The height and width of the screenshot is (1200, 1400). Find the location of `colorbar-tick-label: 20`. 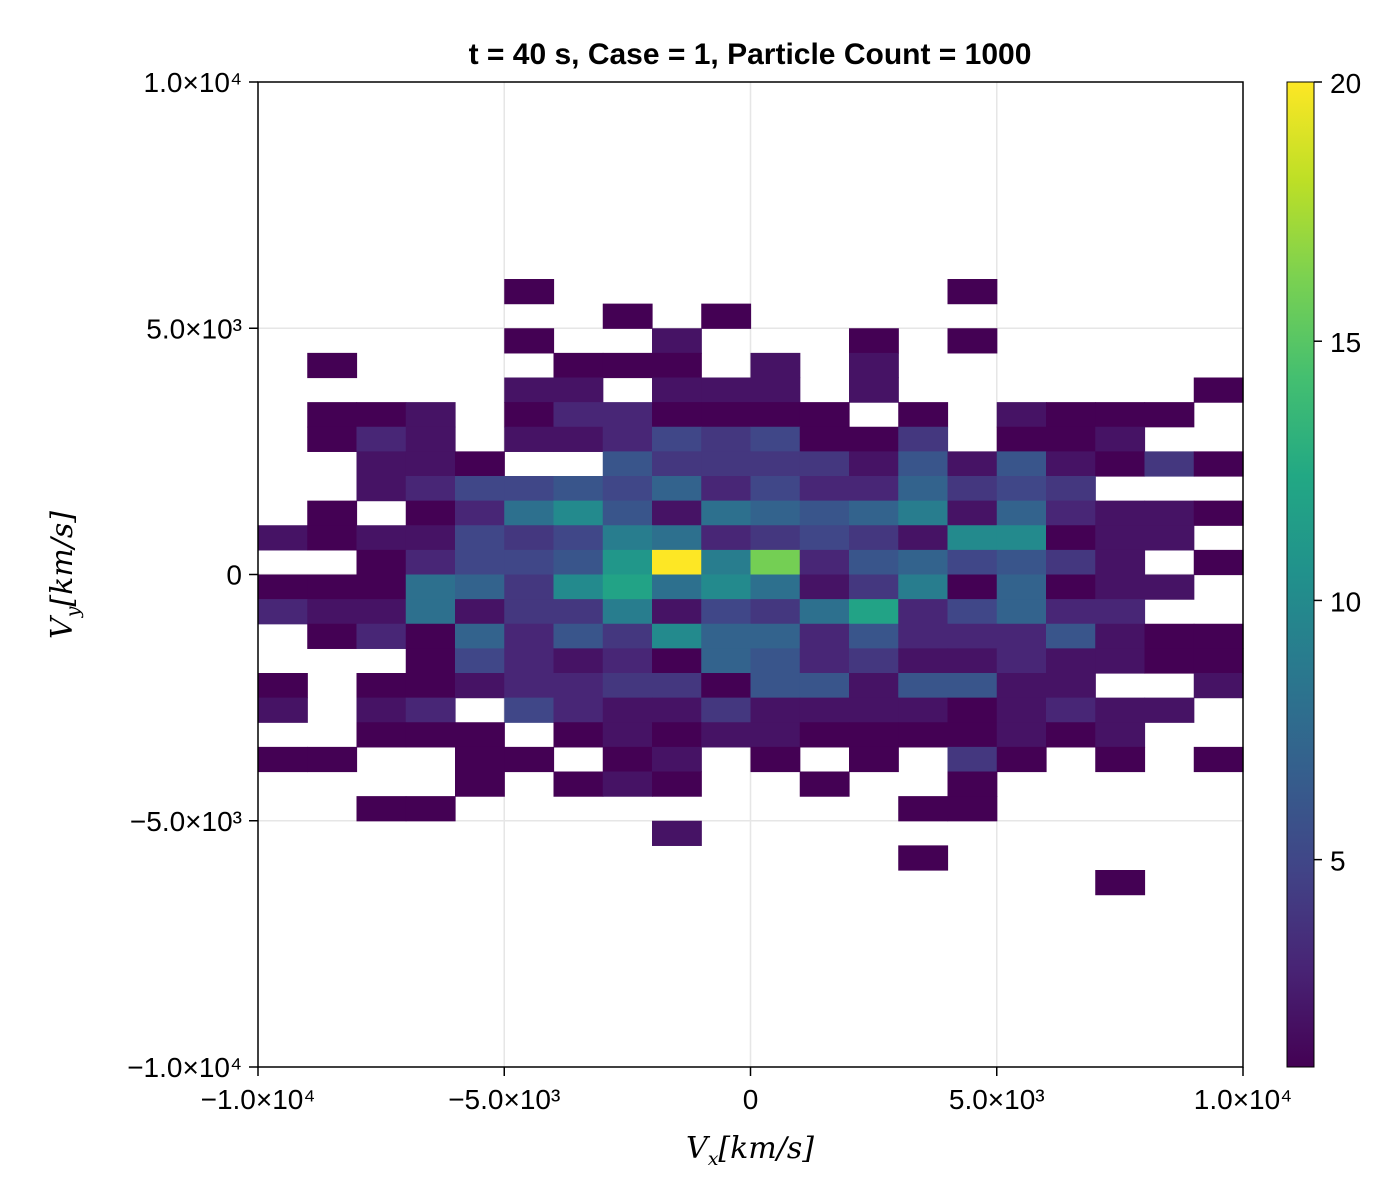

colorbar-tick-label: 20 is located at coordinates (1345, 83).